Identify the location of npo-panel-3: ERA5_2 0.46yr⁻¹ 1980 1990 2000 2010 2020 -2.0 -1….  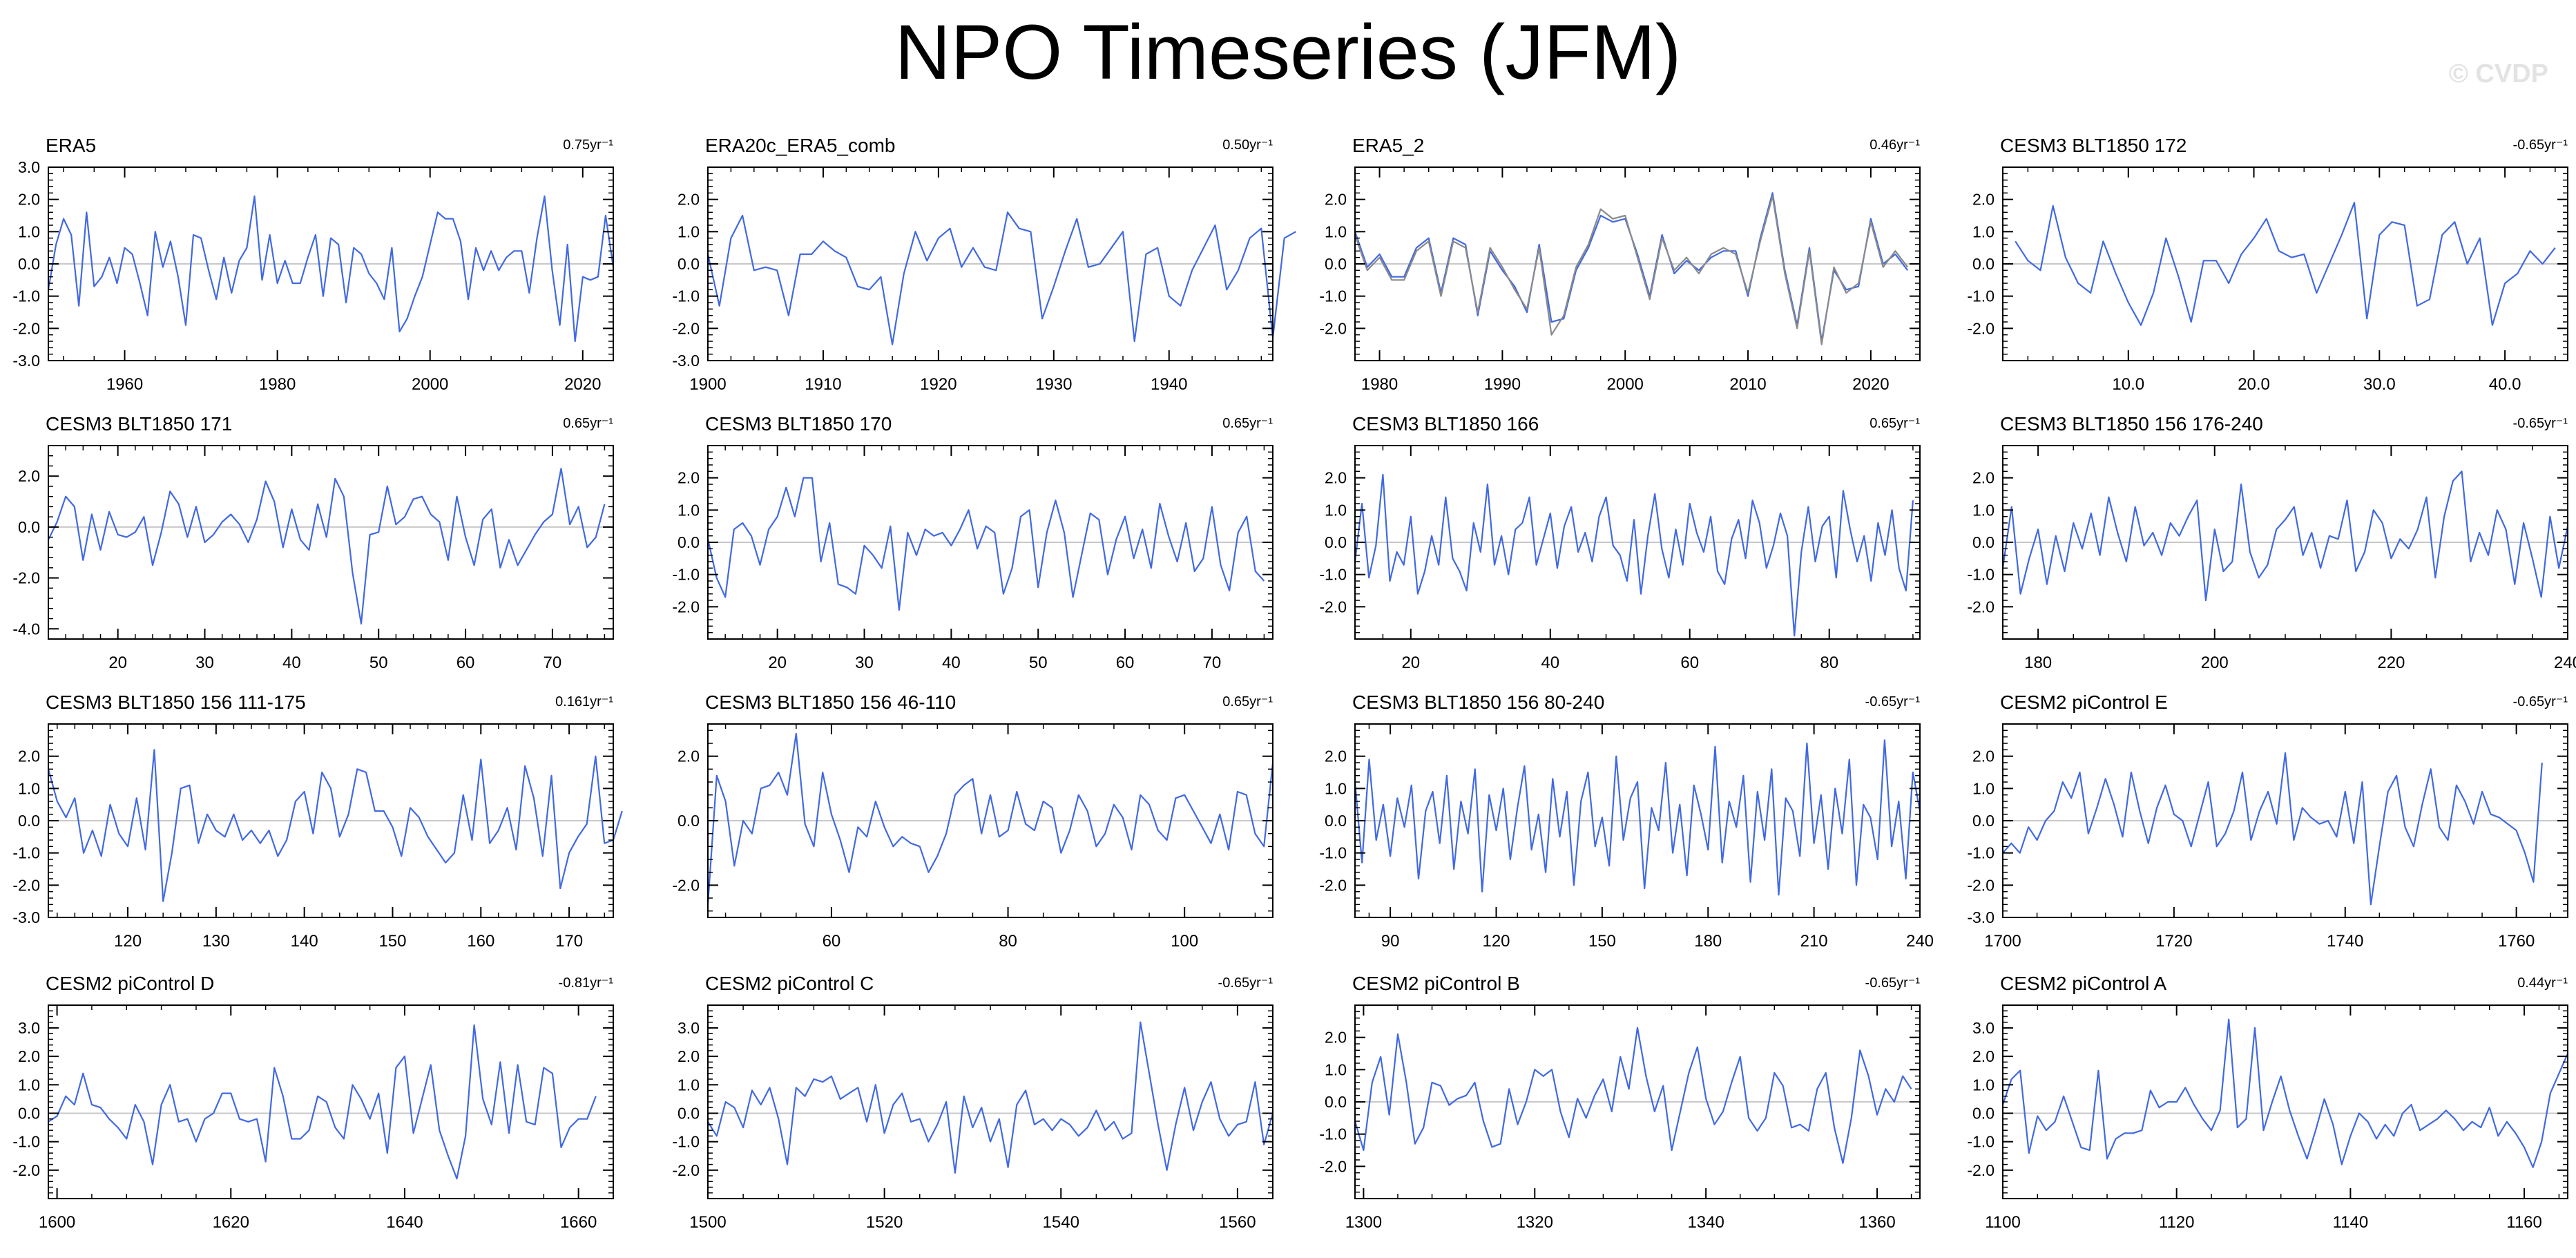
(1620, 264).